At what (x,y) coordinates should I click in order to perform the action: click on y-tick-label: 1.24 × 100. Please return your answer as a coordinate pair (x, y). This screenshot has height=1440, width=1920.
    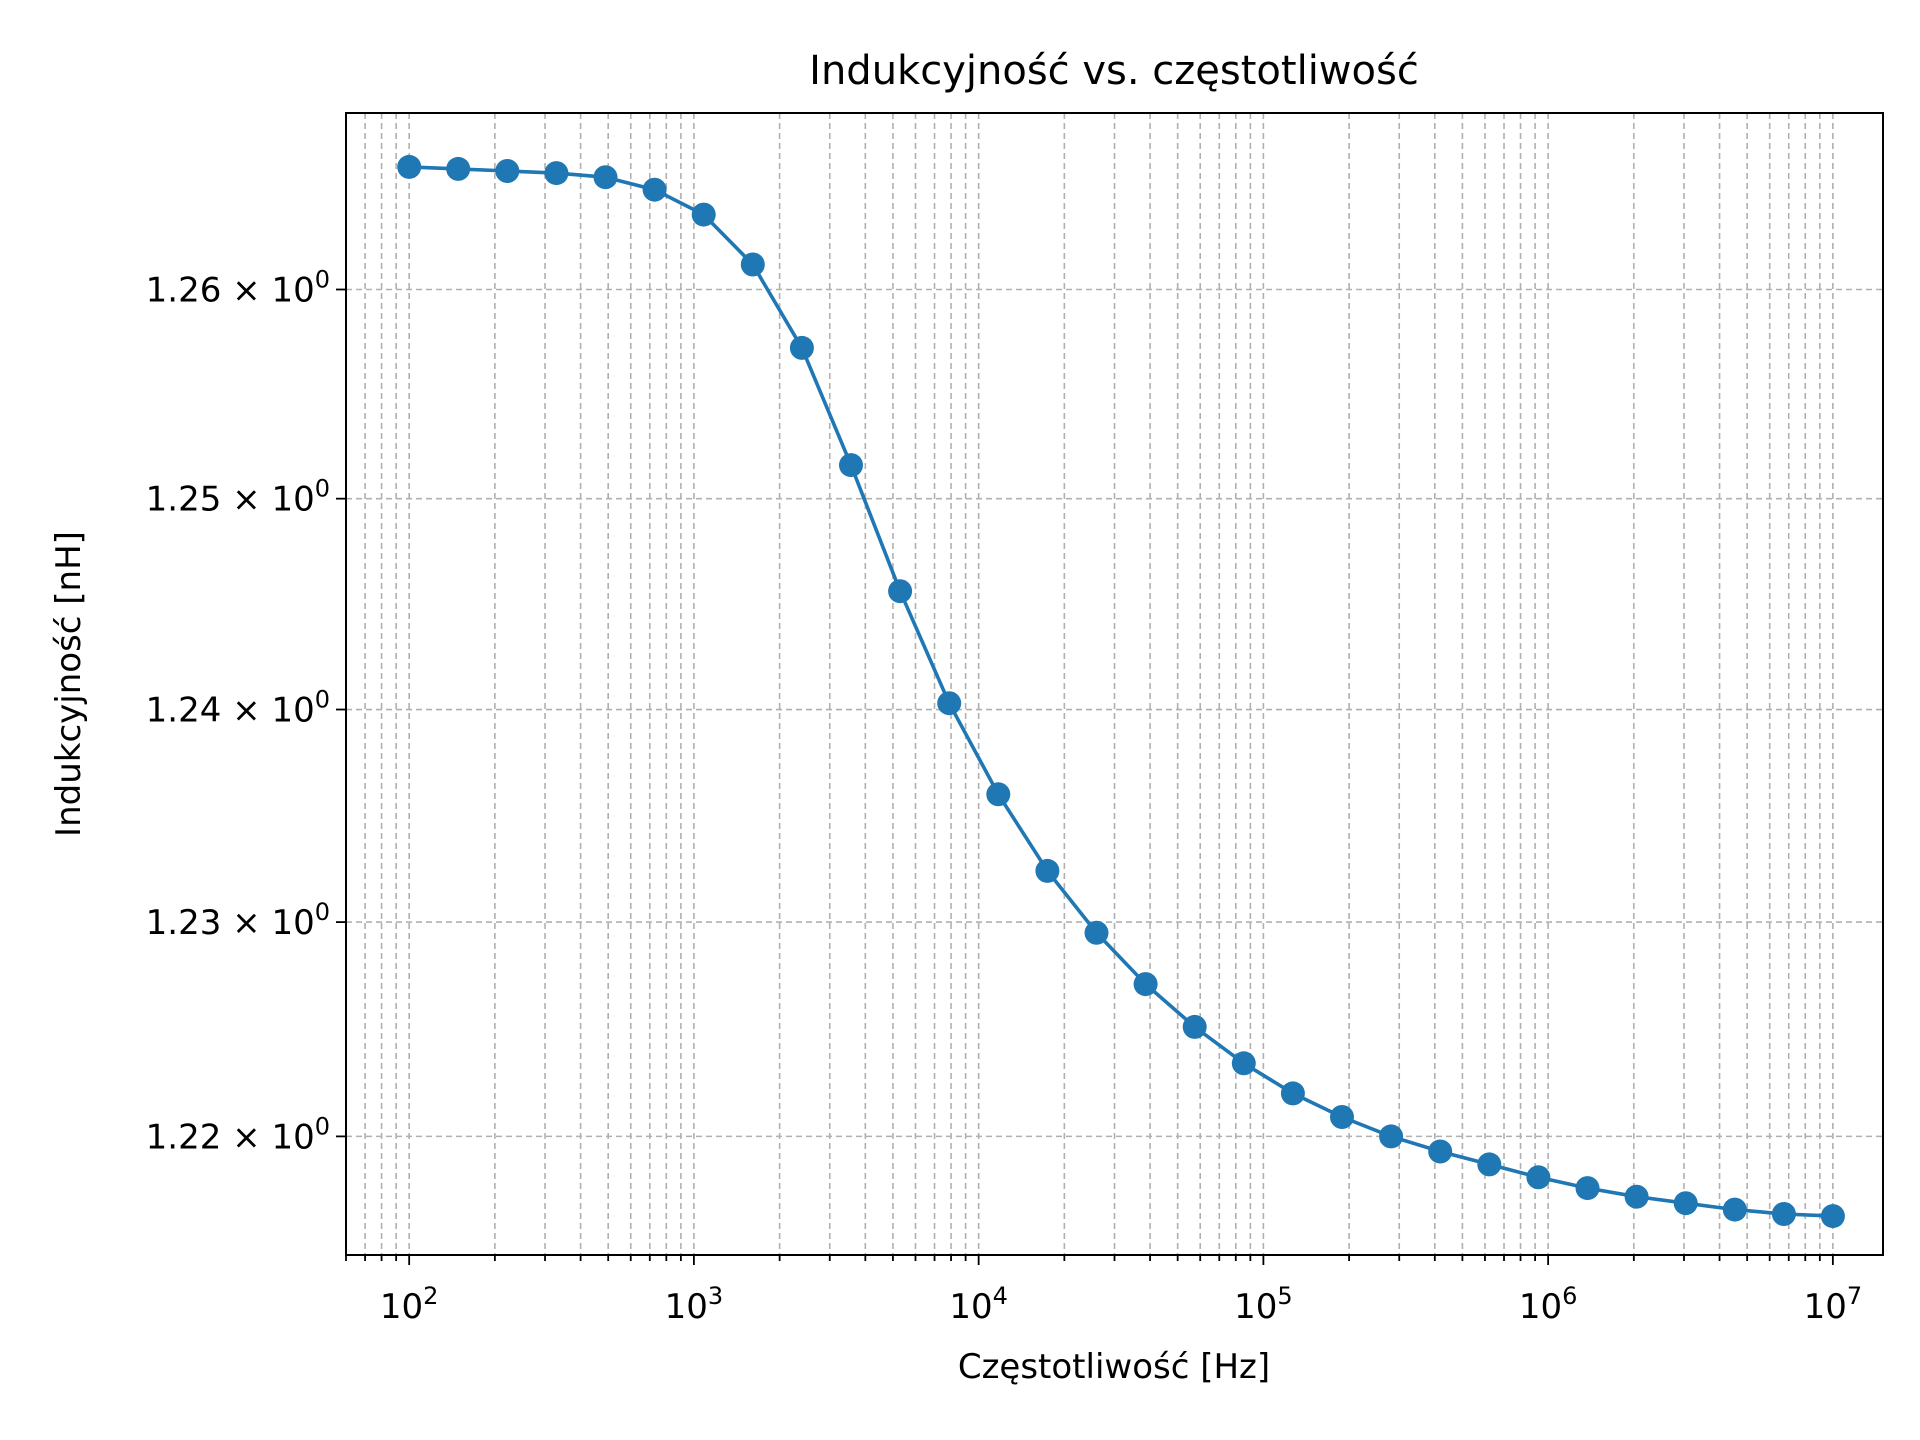
    Looking at the image, I should click on (238, 708).